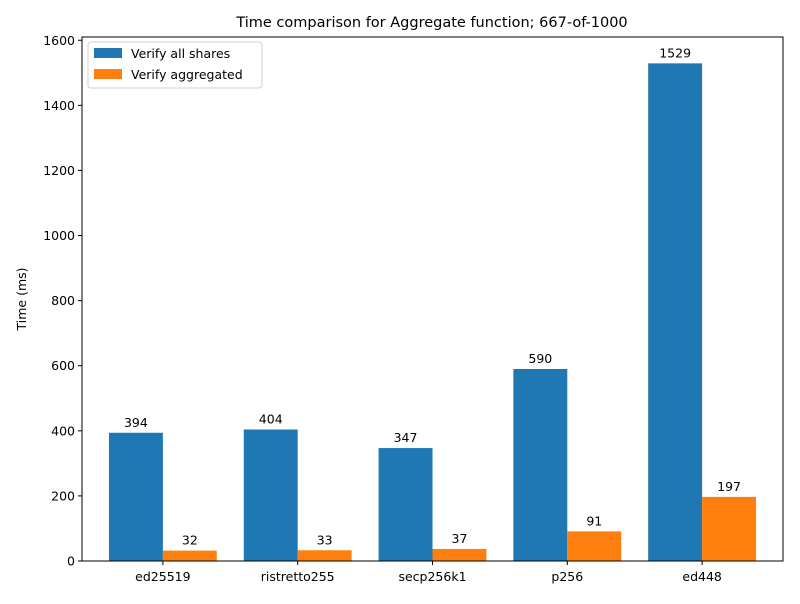 This screenshot has width=800, height=604. What do you see at coordinates (270, 495) in the screenshot?
I see `bar-verify-all-shares-ristretto255` at bounding box center [270, 495].